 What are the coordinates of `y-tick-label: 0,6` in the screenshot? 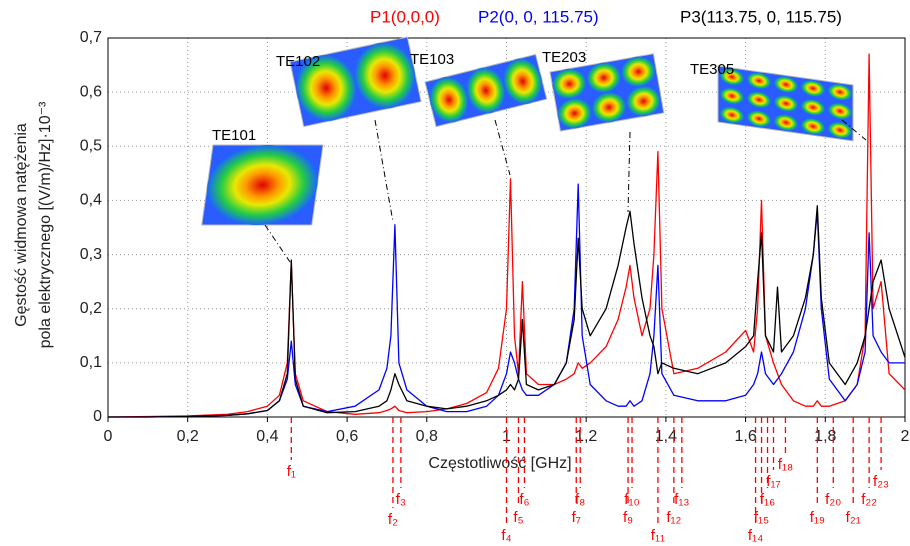 It's located at (91, 91).